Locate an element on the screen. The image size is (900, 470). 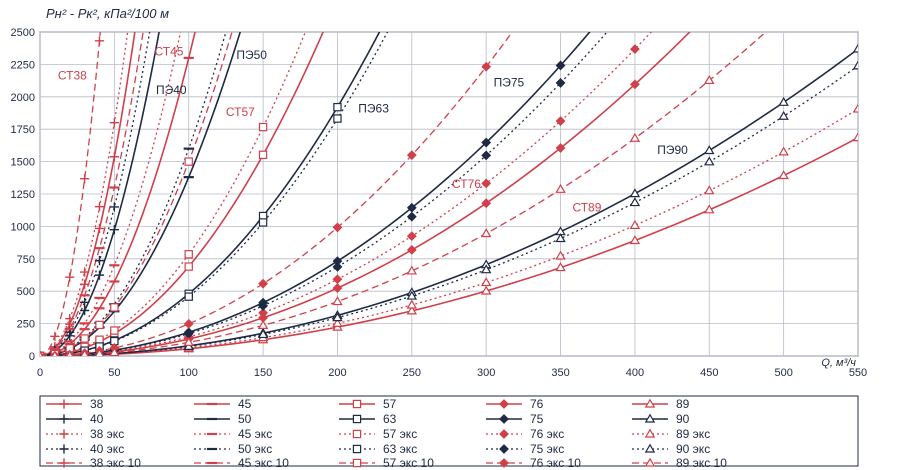
legend-label: 38 is located at coordinates (97, 404).